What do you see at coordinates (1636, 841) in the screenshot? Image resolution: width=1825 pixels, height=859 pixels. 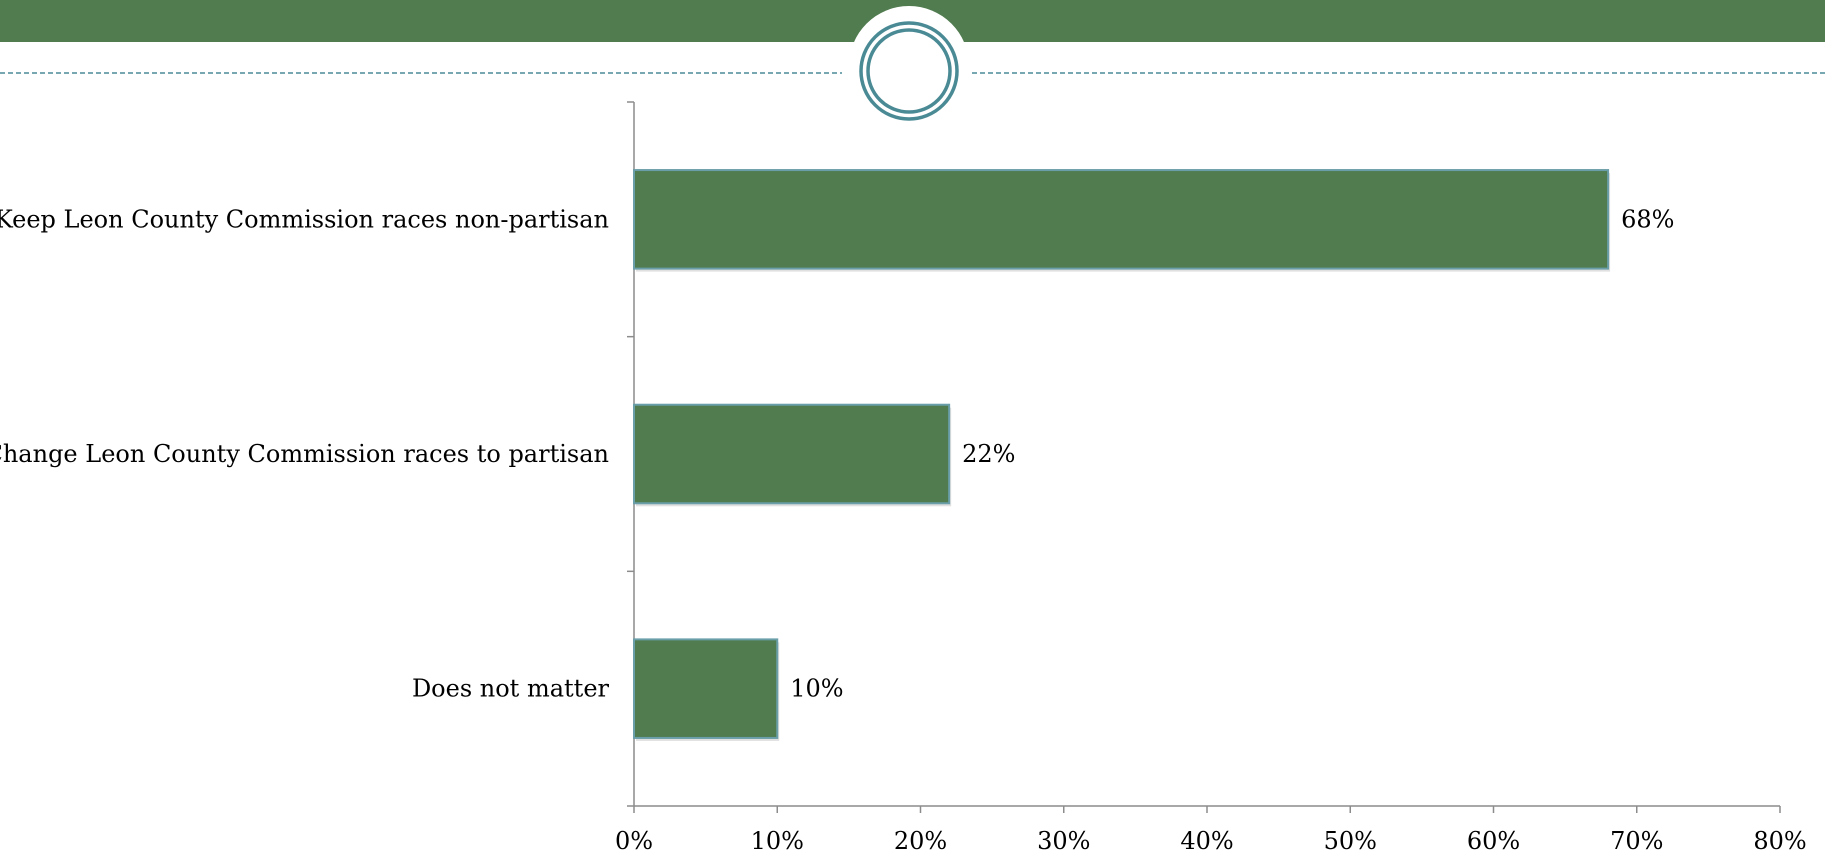 I see `x-tick-label: 70%` at bounding box center [1636, 841].